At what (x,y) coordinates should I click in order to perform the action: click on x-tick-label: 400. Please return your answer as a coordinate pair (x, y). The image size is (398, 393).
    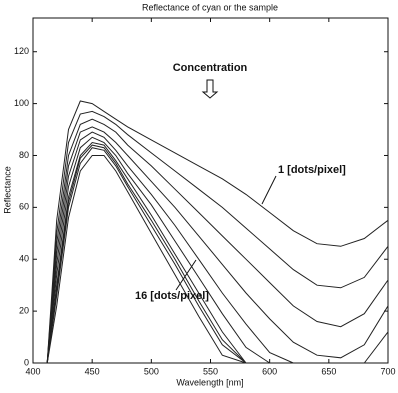
    Looking at the image, I should click on (32, 371).